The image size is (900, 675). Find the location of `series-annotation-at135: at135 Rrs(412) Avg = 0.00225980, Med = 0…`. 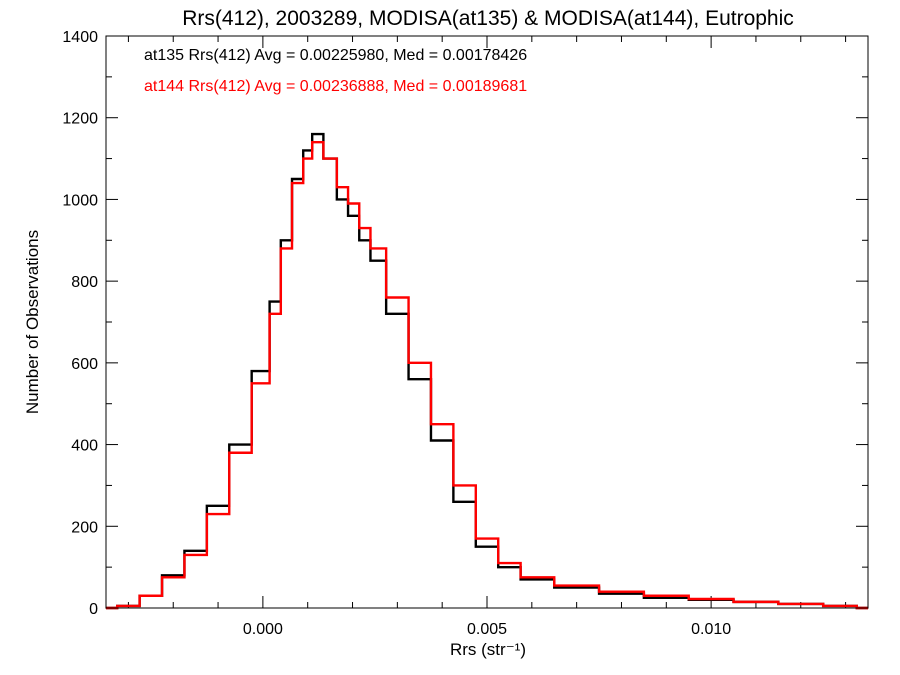

series-annotation-at135: at135 Rrs(412) Avg = 0.00225980, Med = 0… is located at coordinates (335, 55).